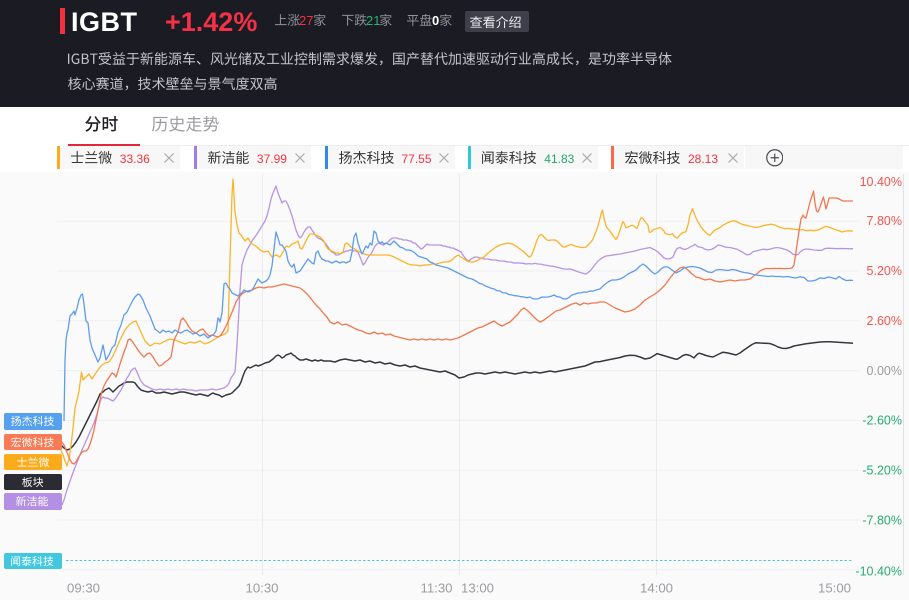 The width and height of the screenshot is (909, 600). What do you see at coordinates (436, 587) in the screenshot?
I see `svg-text: 11:30` at bounding box center [436, 587].